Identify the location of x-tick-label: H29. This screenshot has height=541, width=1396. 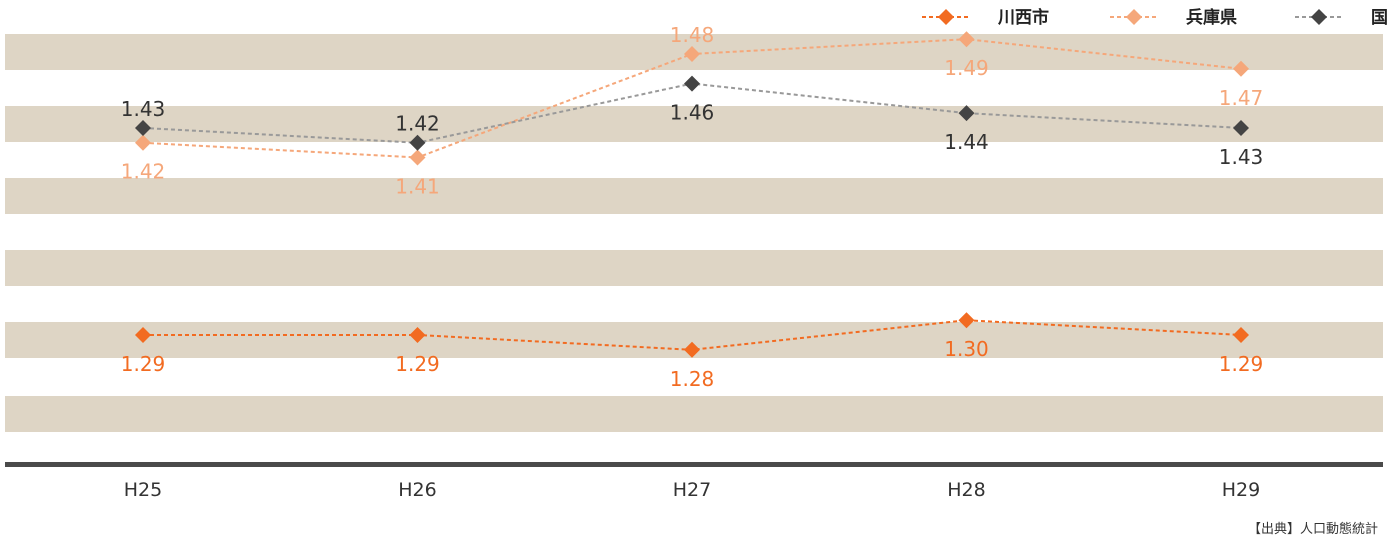
(1241, 490).